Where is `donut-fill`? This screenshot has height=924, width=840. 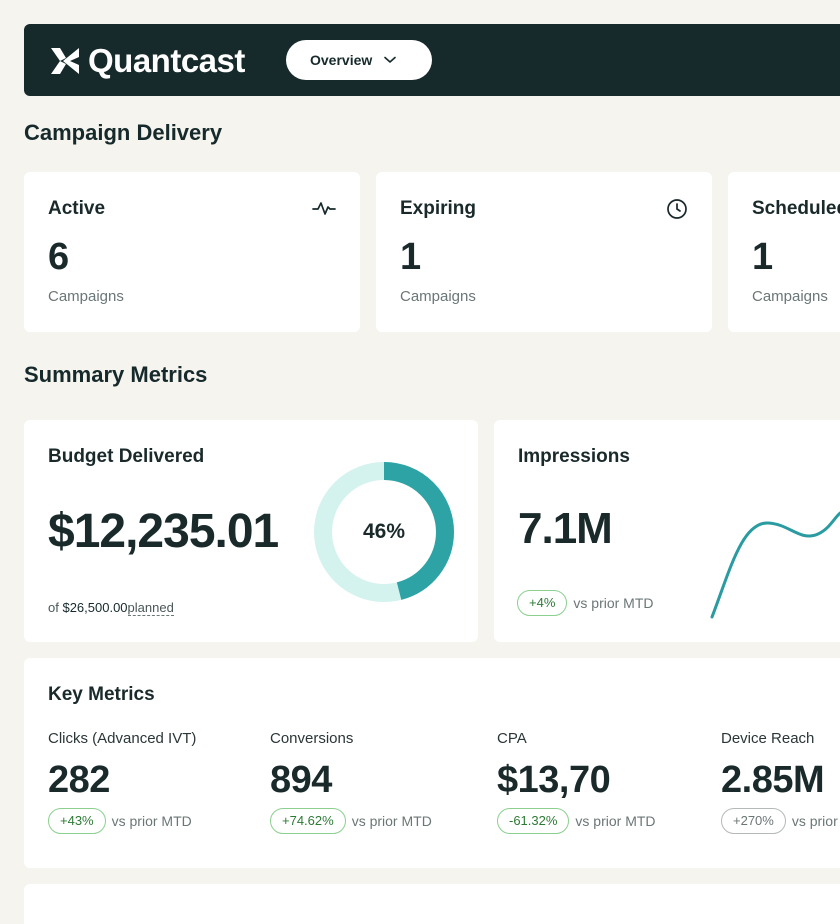
donut-fill is located at coordinates (384, 532).